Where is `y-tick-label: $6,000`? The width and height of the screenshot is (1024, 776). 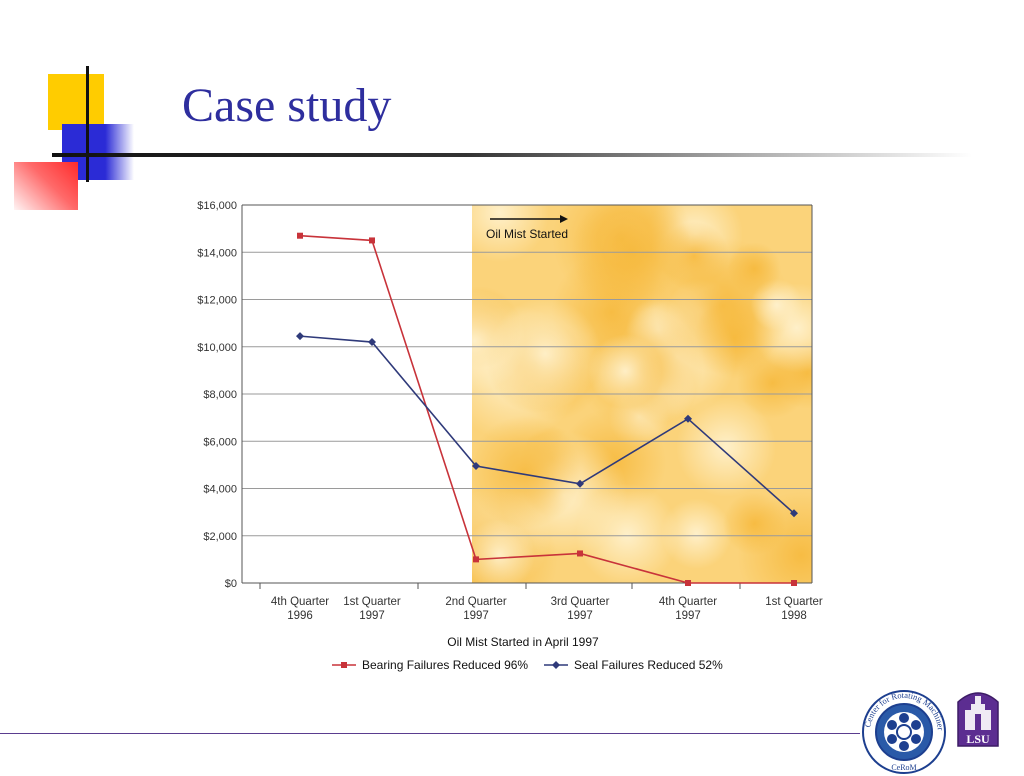
y-tick-label: $6,000 is located at coordinates (220, 442).